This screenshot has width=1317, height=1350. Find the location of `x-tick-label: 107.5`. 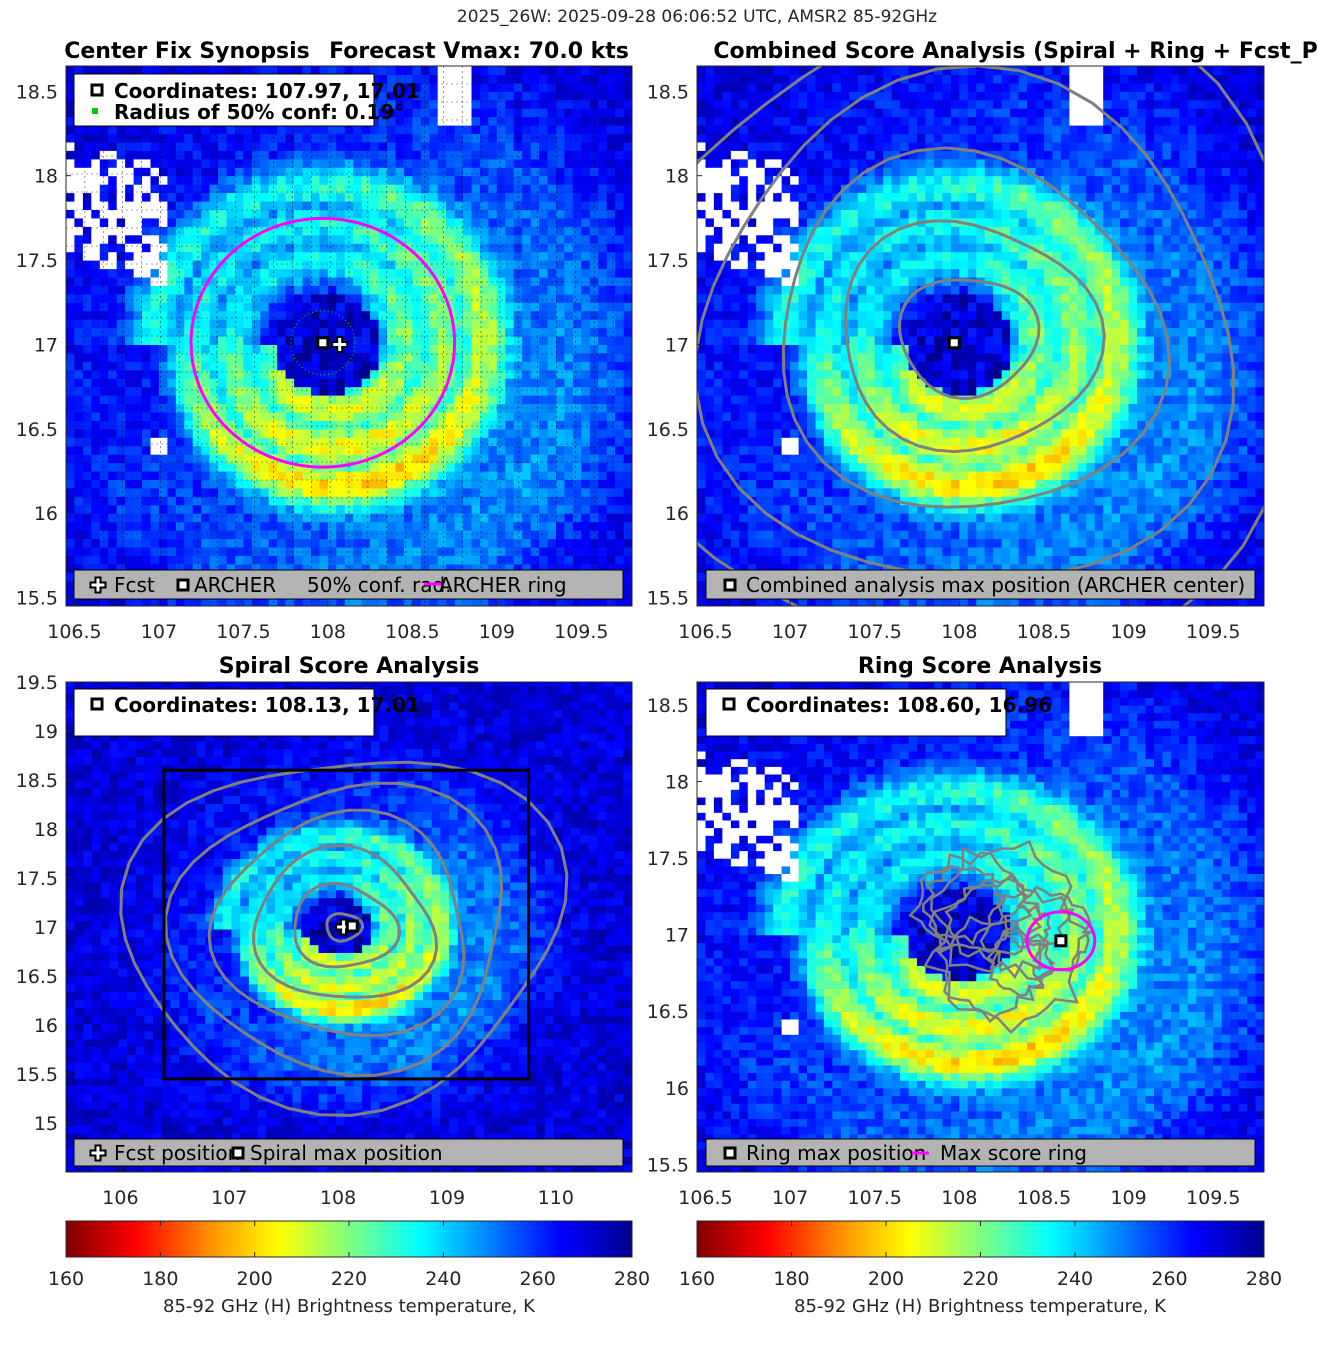

x-tick-label: 107.5 is located at coordinates (875, 632).